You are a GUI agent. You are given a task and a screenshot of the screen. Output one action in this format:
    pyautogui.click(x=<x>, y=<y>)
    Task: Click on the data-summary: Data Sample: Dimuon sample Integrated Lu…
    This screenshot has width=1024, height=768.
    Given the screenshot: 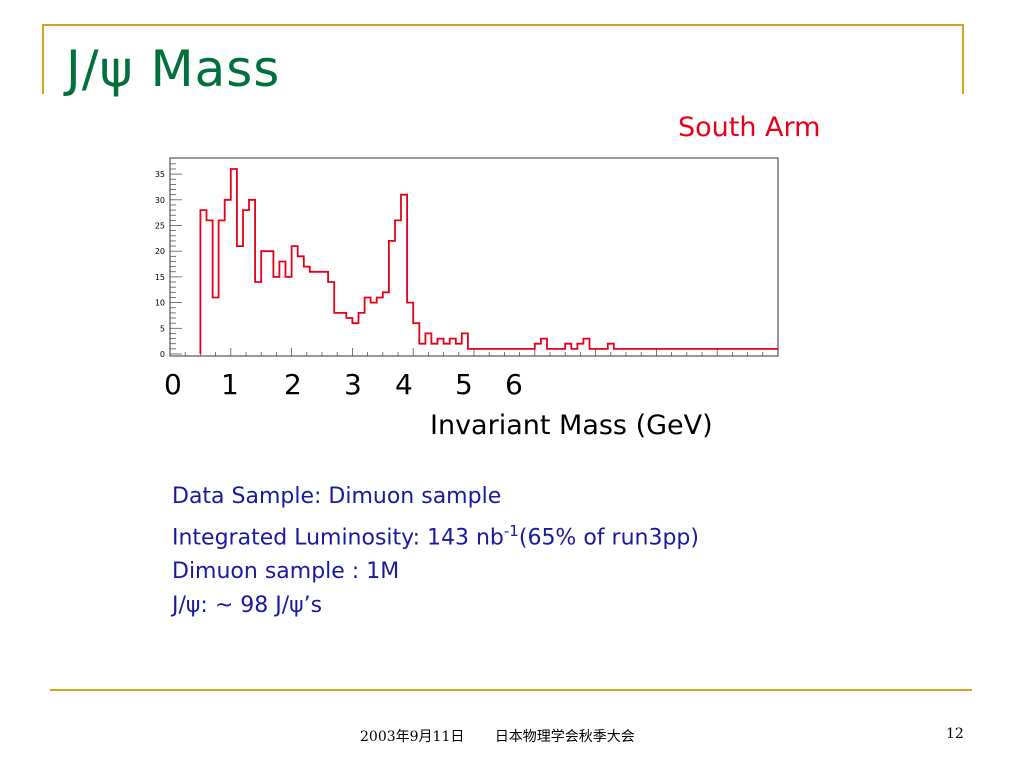 What is the action you would take?
    pyautogui.click(x=435, y=551)
    